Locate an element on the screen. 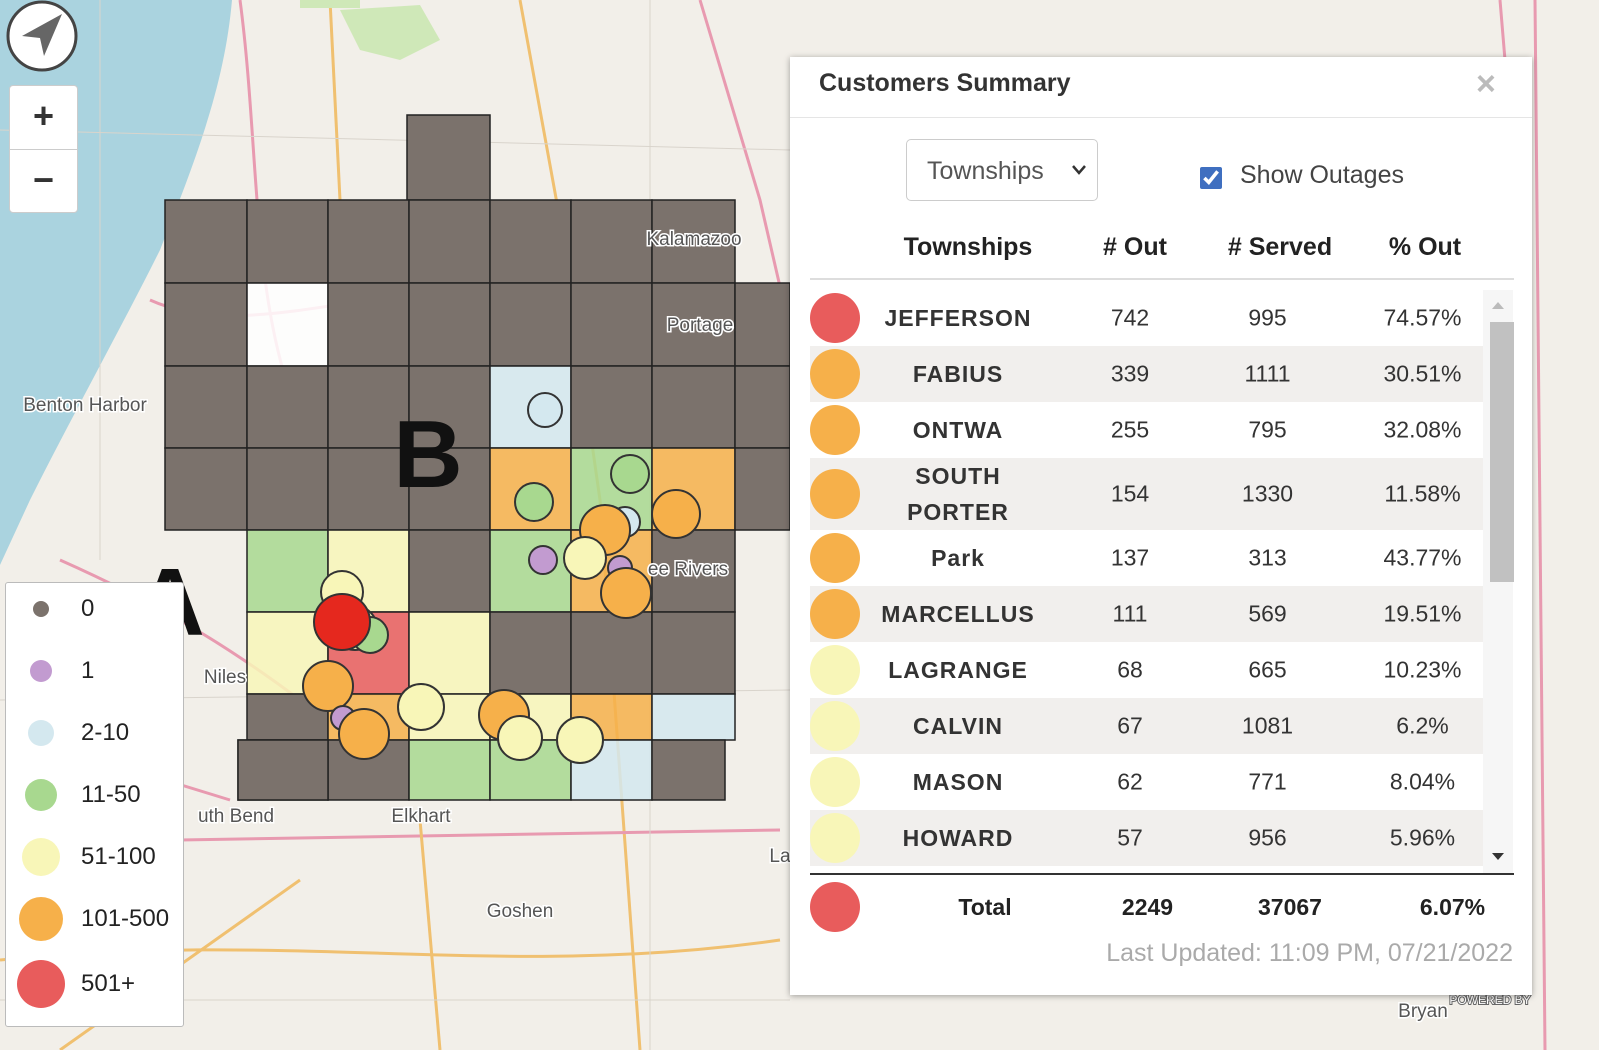  table-row: ONTWA 255 795 32.08% is located at coordinates (1146, 430).